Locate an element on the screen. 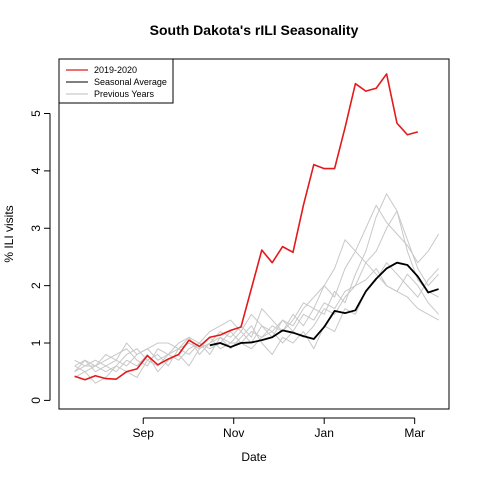  legend-label-2019-2020: 2019-2020 is located at coordinates (115, 70).